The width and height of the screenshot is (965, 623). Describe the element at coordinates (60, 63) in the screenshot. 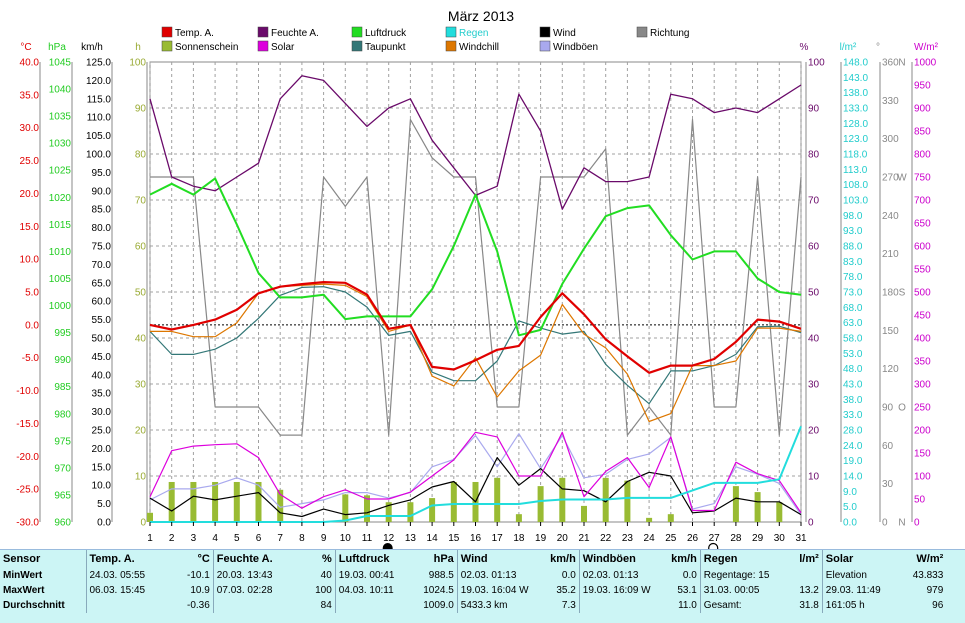

I see `press-tick-label: 1045` at that location.